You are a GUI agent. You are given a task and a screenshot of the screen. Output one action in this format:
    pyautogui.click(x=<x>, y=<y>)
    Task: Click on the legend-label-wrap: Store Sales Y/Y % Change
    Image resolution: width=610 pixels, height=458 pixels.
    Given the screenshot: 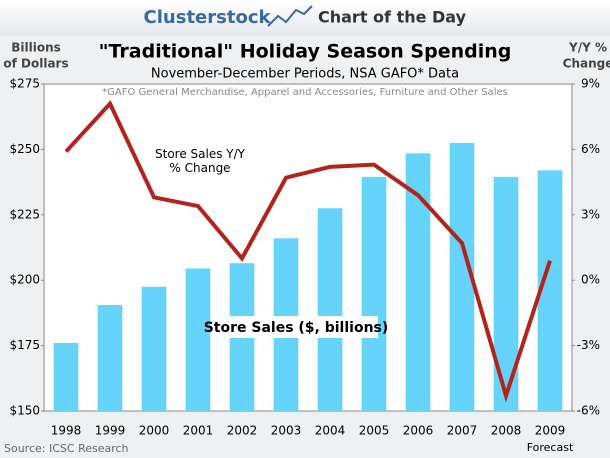 What is the action you would take?
    pyautogui.click(x=200, y=161)
    